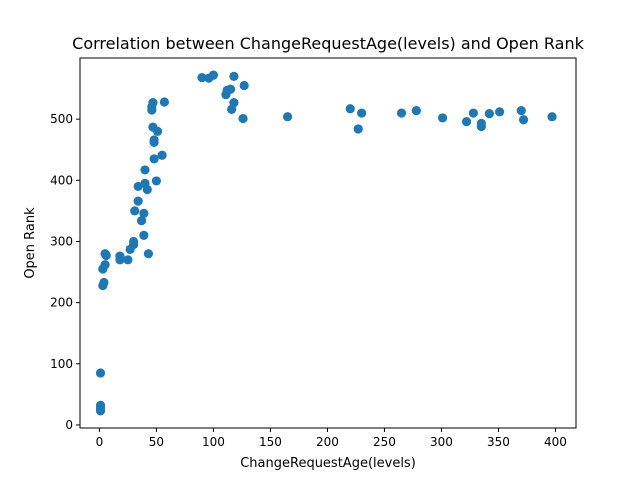 The height and width of the screenshot is (480, 640). I want to click on y-axis-label: Open Rank, so click(30, 243).